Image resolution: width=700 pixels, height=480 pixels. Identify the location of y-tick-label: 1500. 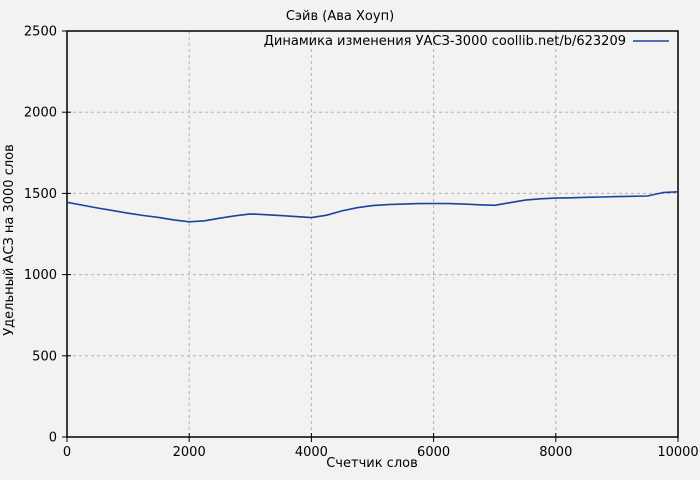
(40, 194).